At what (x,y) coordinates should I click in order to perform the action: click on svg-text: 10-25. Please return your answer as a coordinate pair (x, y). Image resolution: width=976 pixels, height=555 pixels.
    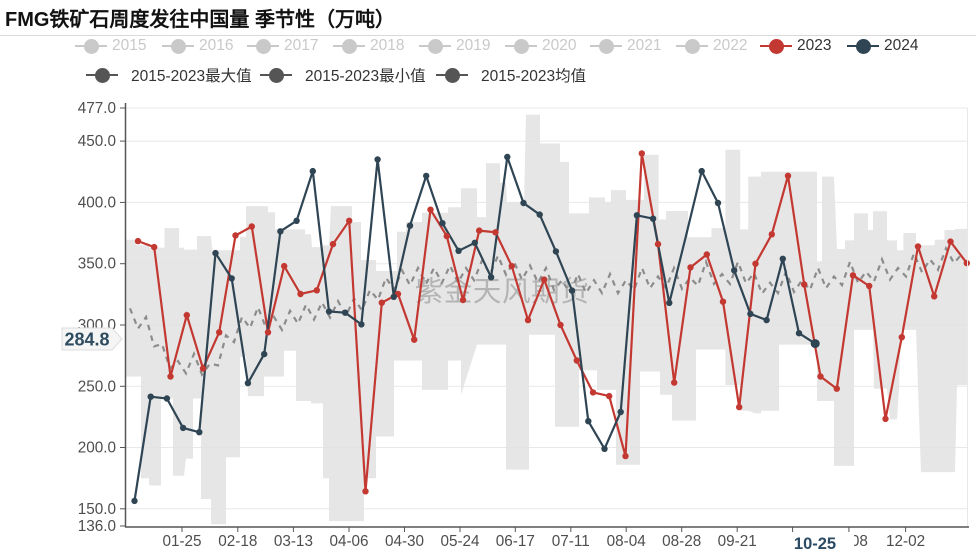
    Looking at the image, I should click on (815, 544).